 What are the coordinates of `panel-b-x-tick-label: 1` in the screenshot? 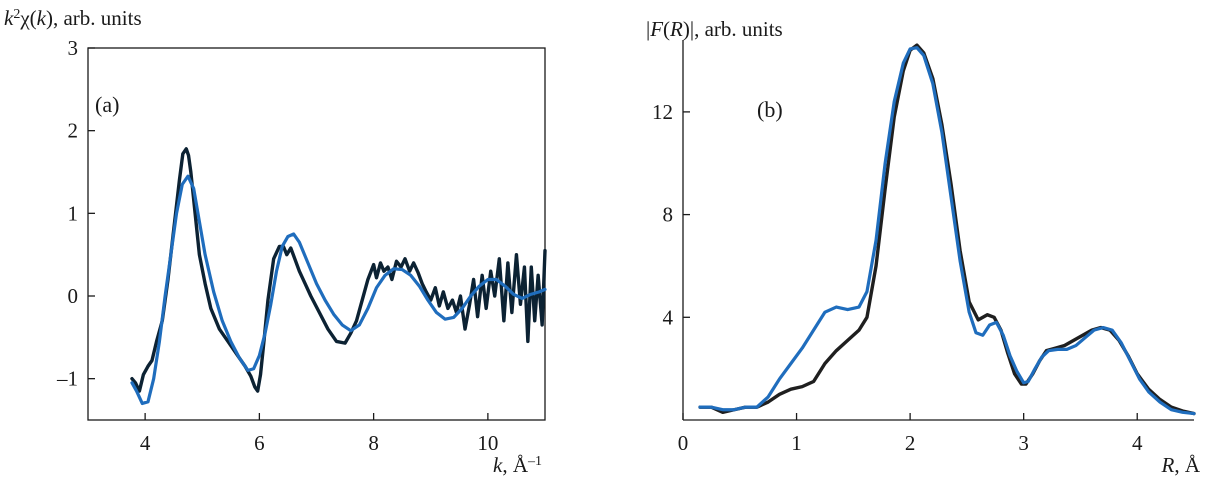 It's located at (796, 443).